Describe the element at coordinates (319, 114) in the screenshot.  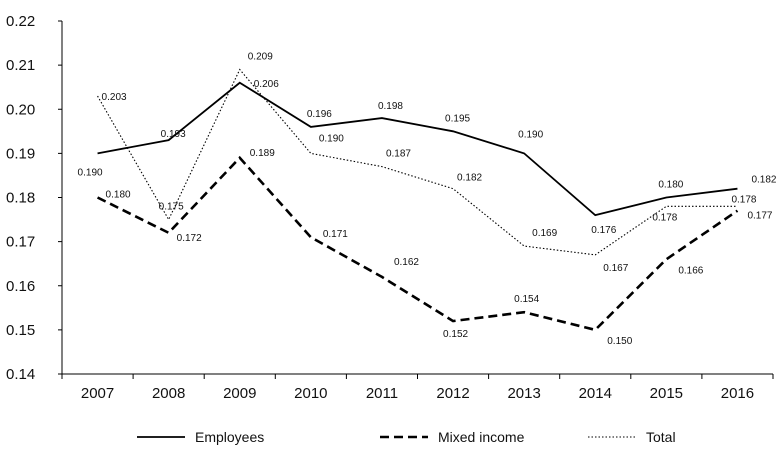
I see `data-label: 0.196` at that location.